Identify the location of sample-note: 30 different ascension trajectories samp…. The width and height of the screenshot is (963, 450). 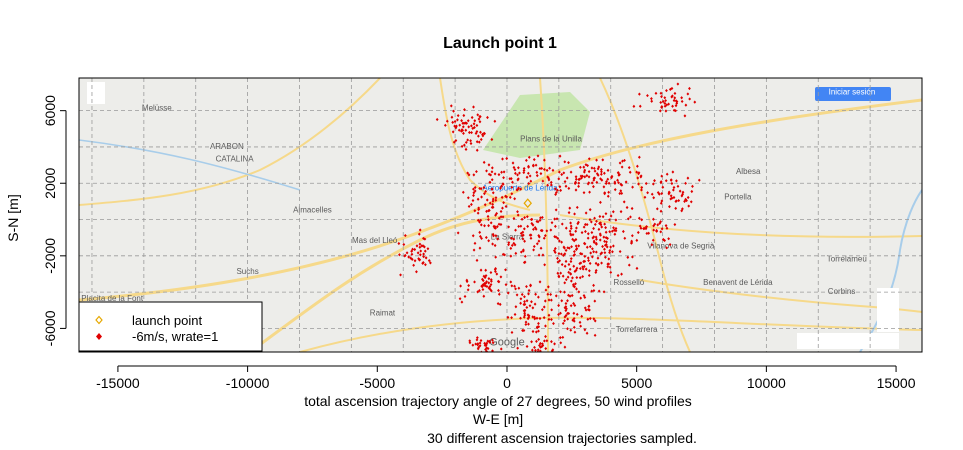
(562, 438).